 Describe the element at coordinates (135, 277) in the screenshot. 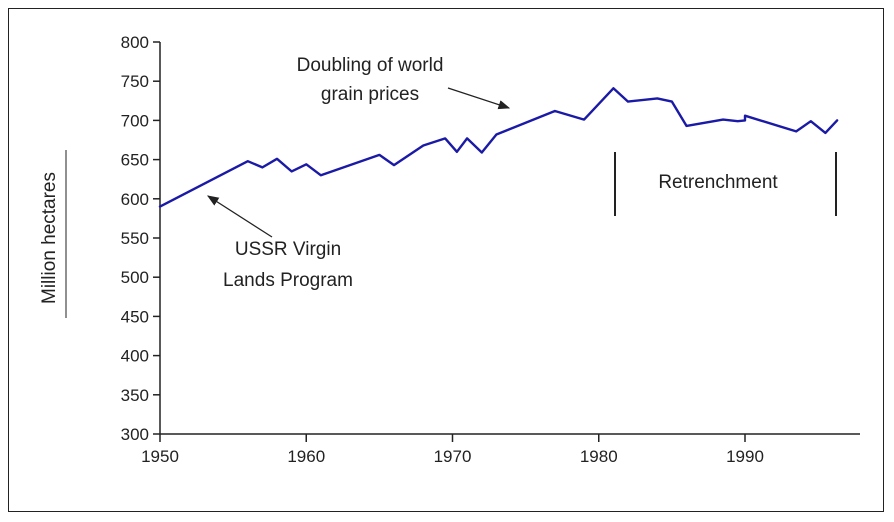

I see `y-tick-label: 500` at that location.